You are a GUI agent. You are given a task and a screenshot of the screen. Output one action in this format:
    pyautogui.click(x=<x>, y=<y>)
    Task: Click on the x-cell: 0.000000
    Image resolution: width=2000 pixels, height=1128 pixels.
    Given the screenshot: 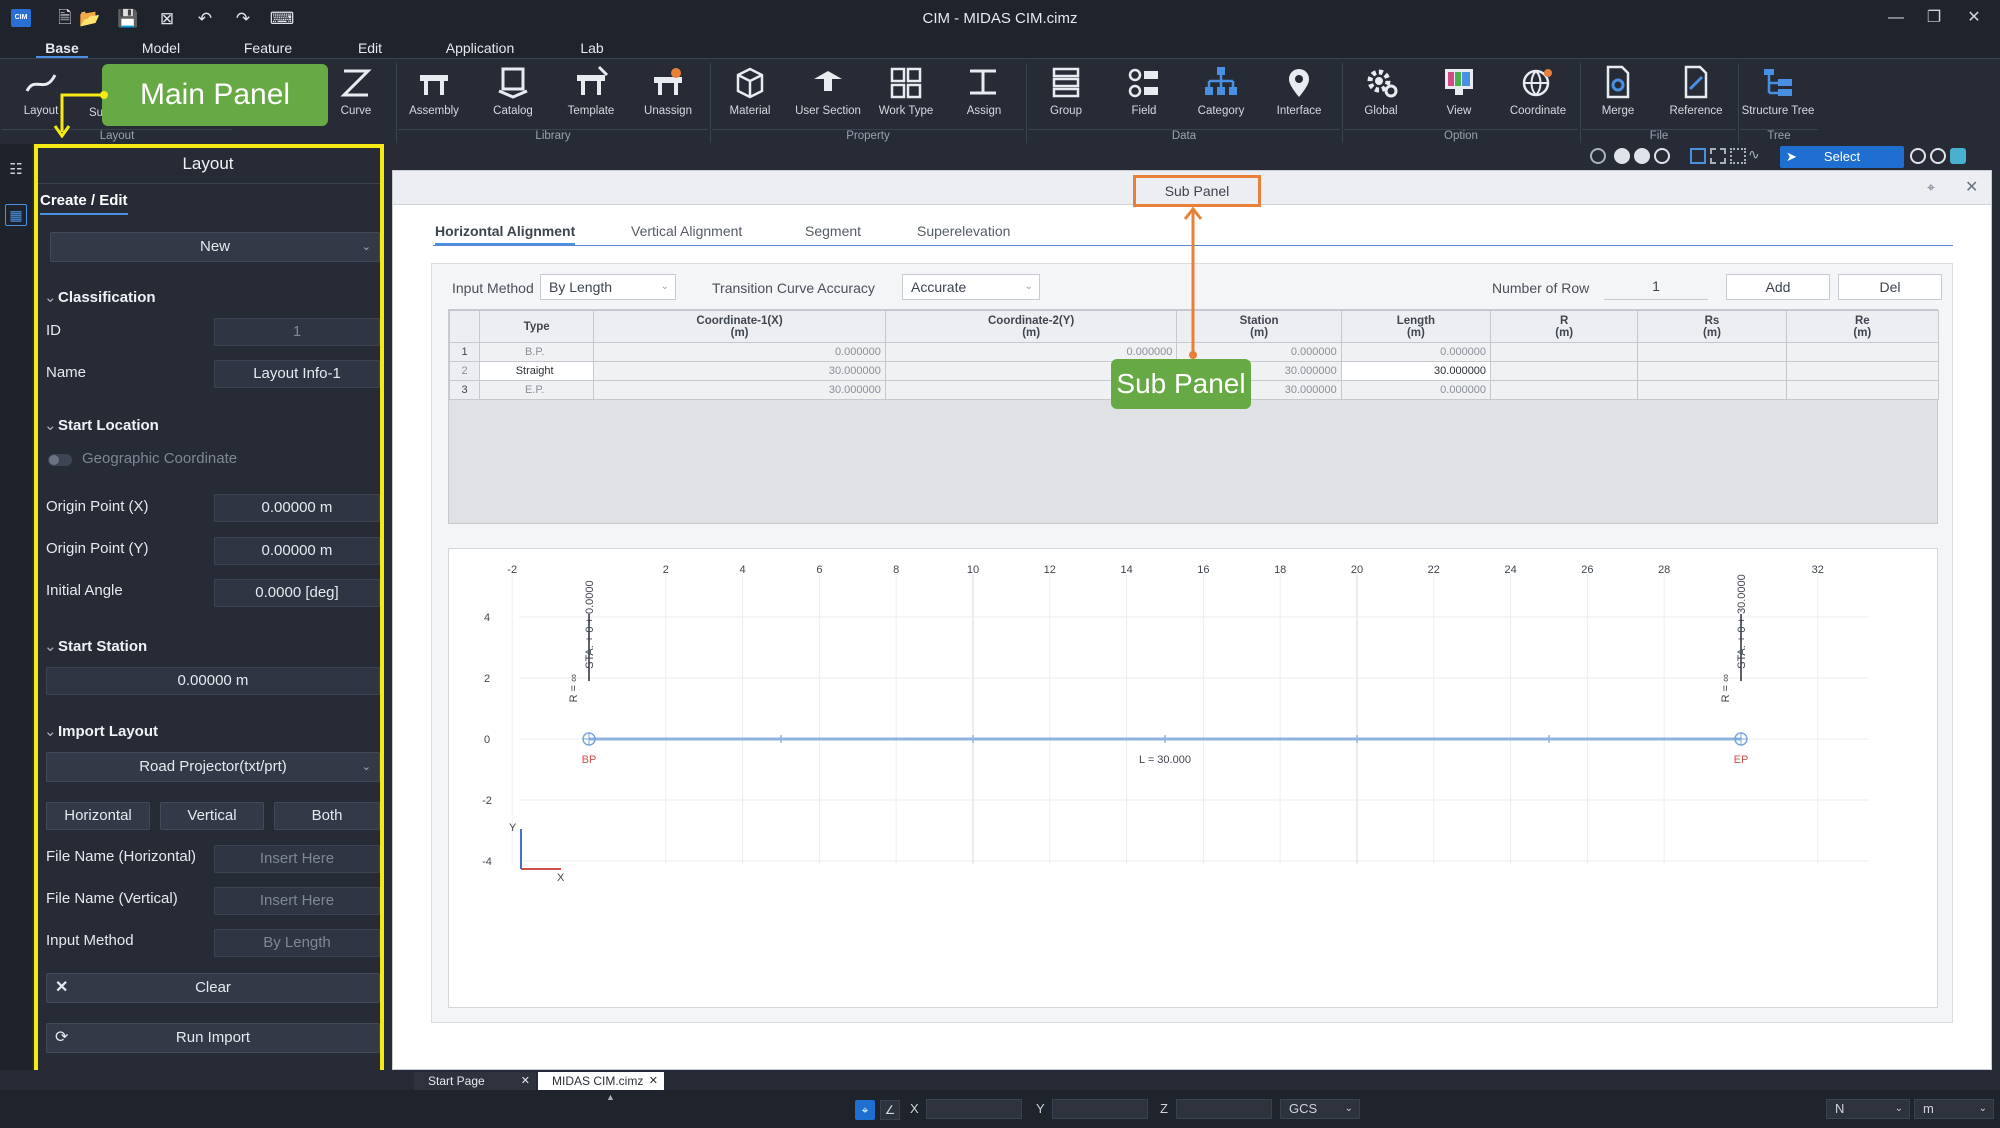 What is the action you would take?
    pyautogui.click(x=739, y=352)
    